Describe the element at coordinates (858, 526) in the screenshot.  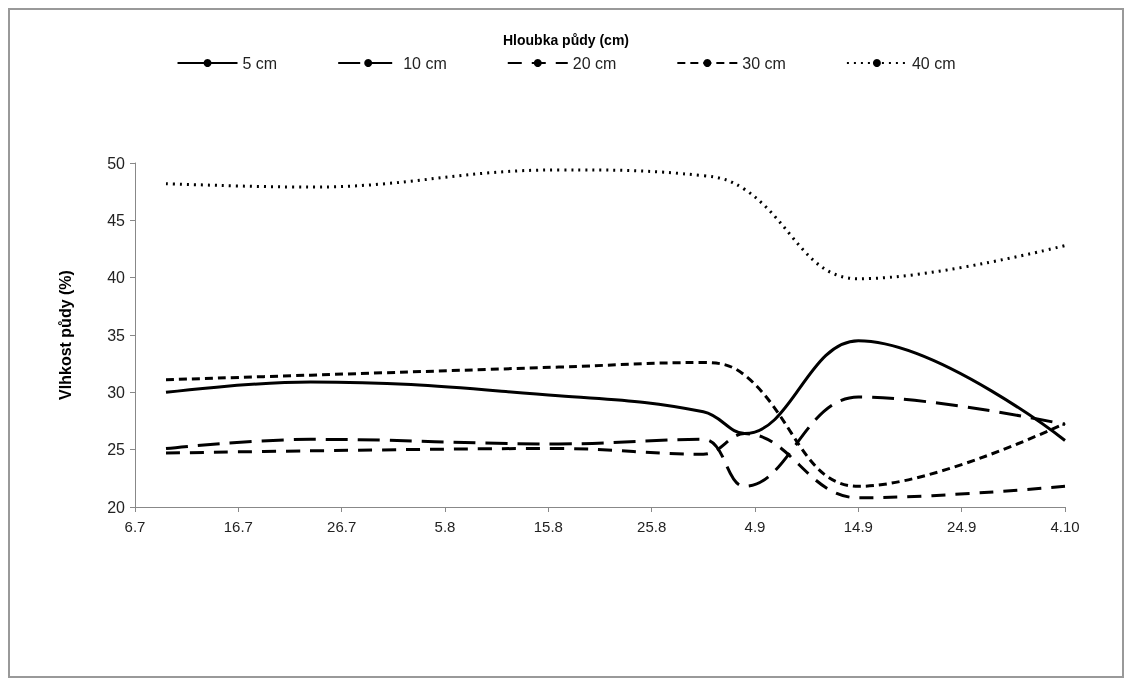
I see `x-tick-label: 14.9` at that location.